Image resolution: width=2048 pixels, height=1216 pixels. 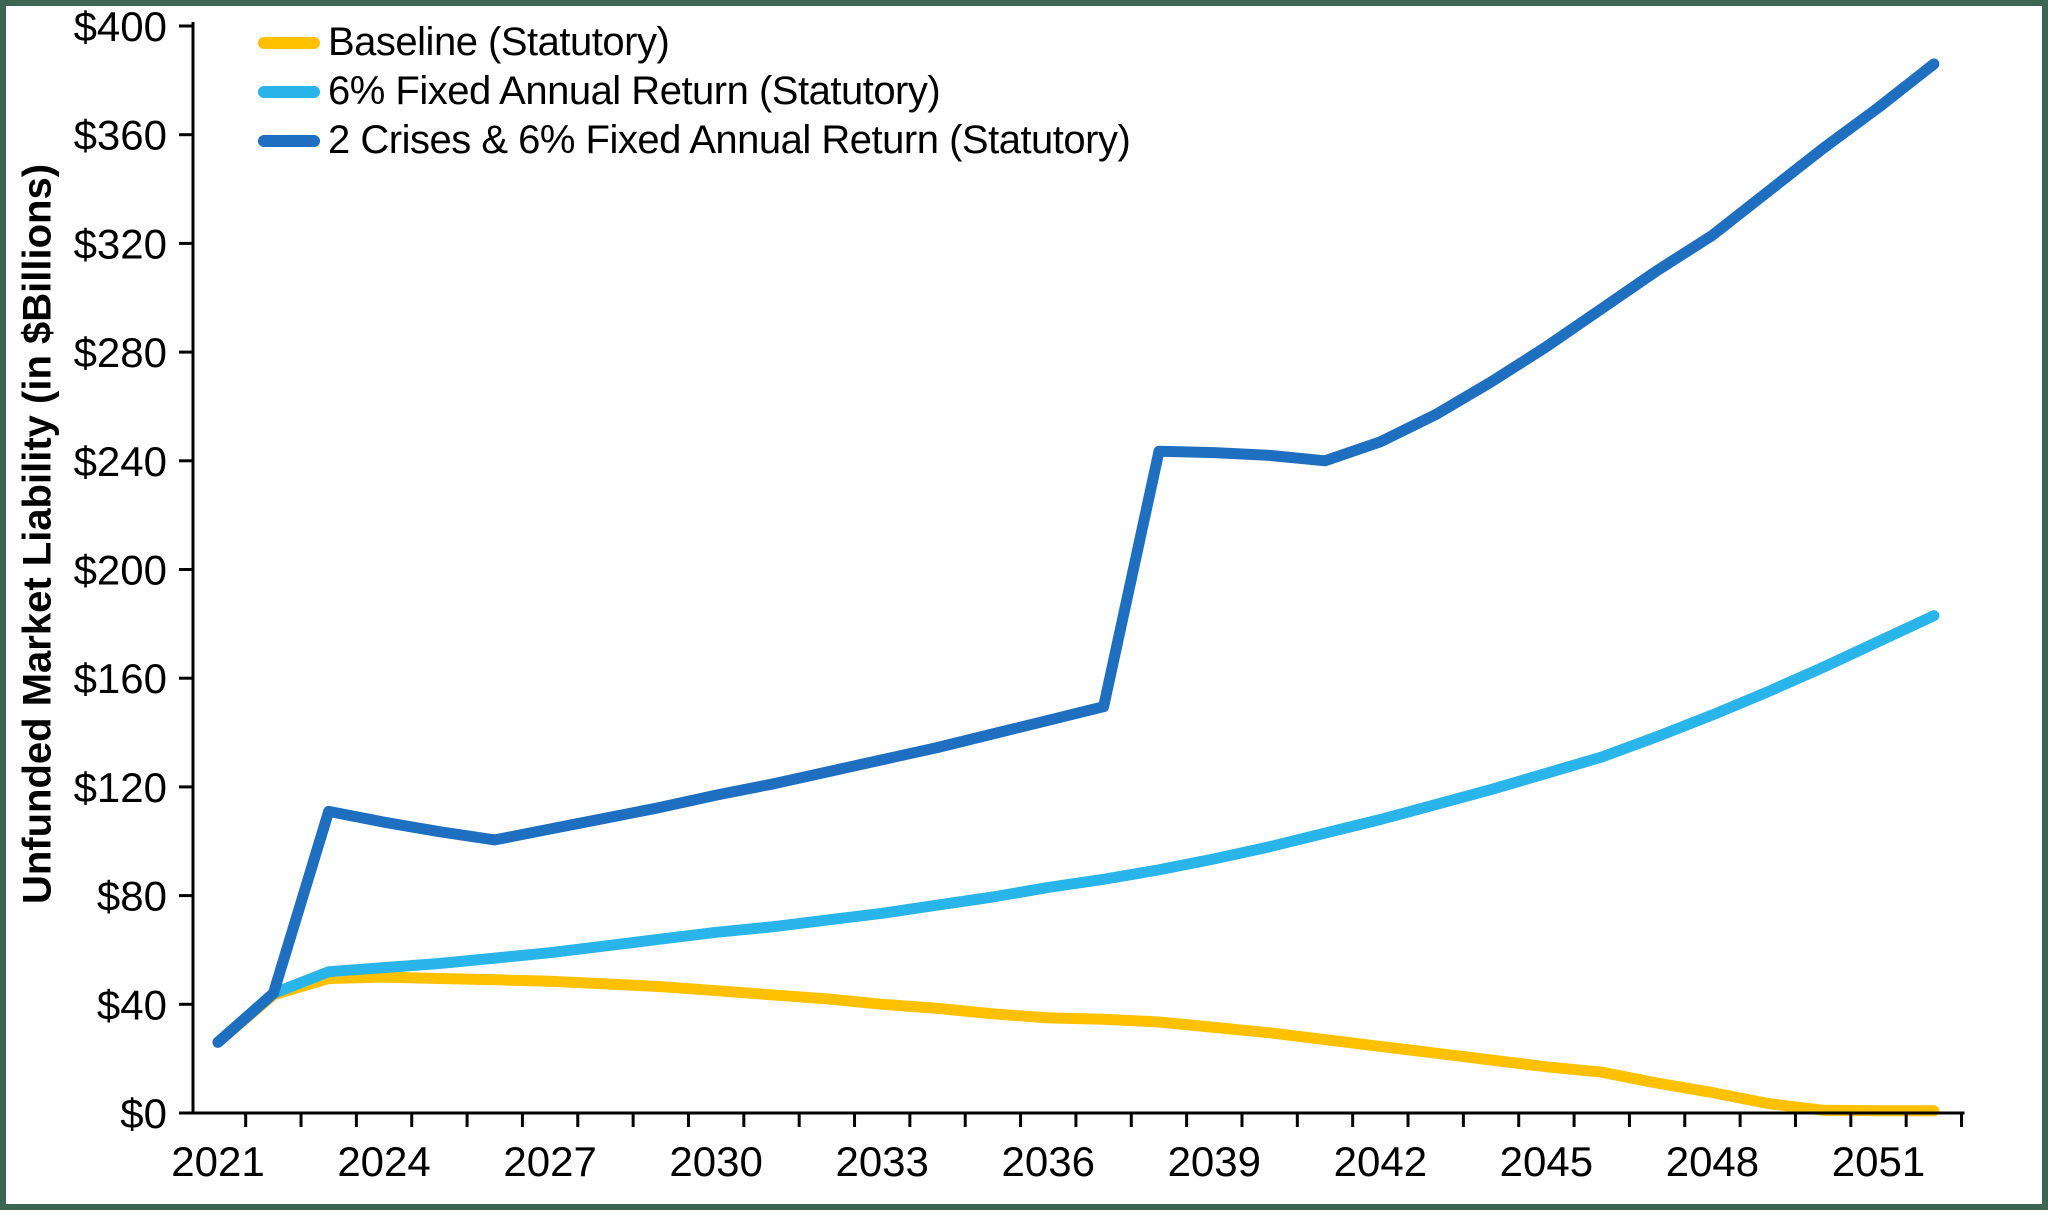 I want to click on y-tick-label: $360, so click(x=120, y=135).